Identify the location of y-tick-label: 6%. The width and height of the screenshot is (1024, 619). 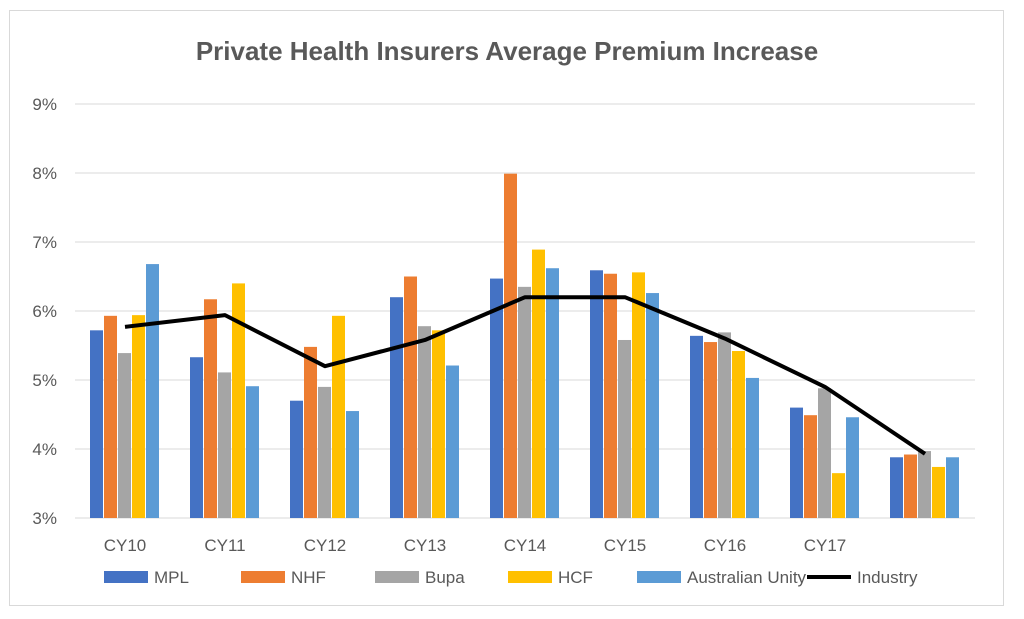
(44, 311).